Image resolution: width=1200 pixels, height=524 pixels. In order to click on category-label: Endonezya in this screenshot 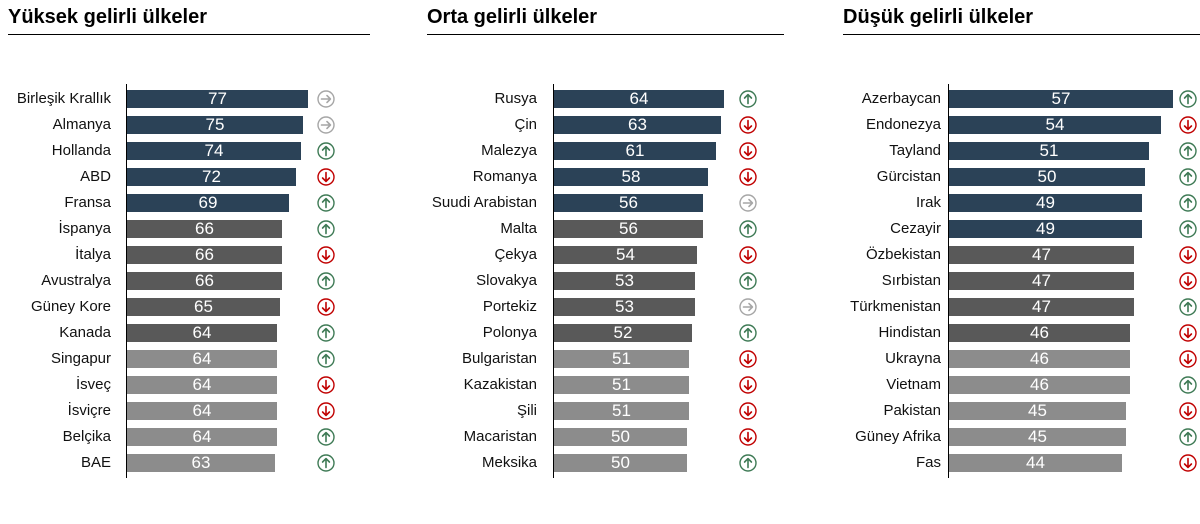, I will do `click(903, 124)`.